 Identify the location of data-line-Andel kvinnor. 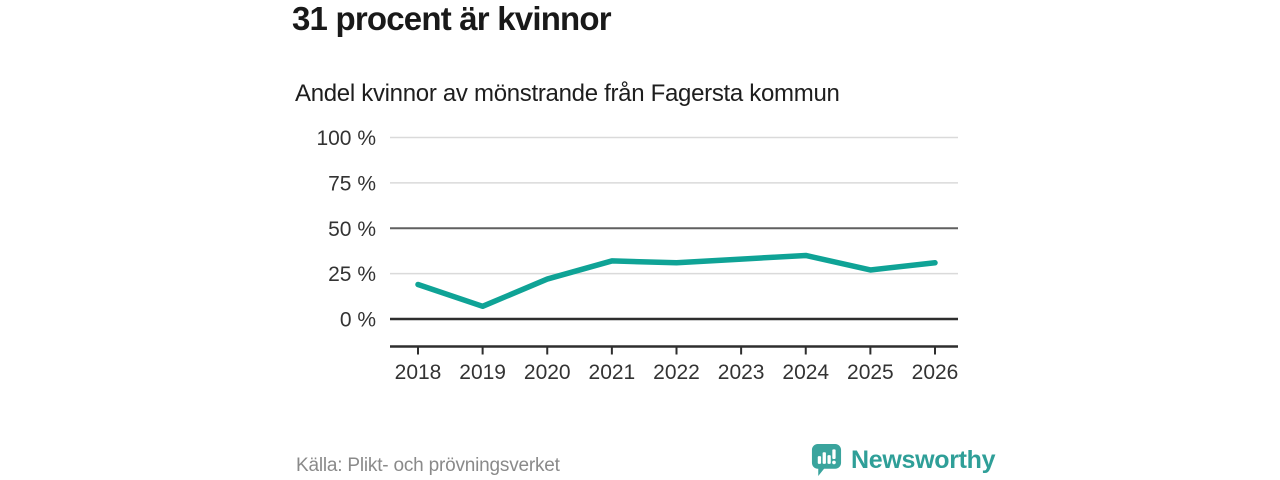
(676, 281).